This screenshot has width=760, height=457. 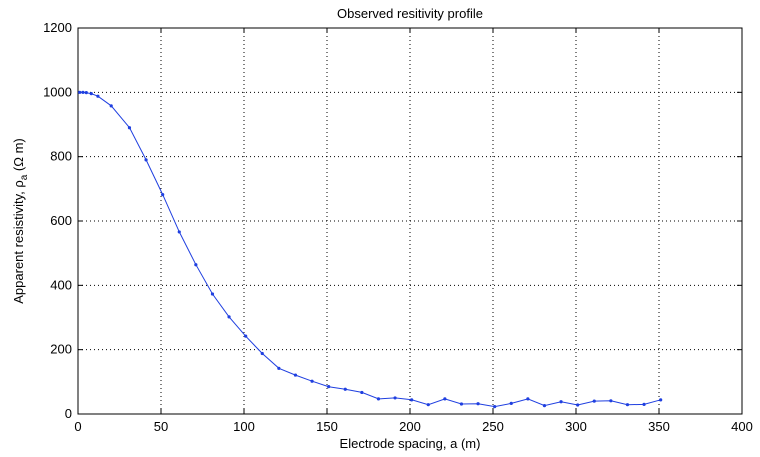 I want to click on chart-title: Observed resitivity profile, so click(x=410, y=13).